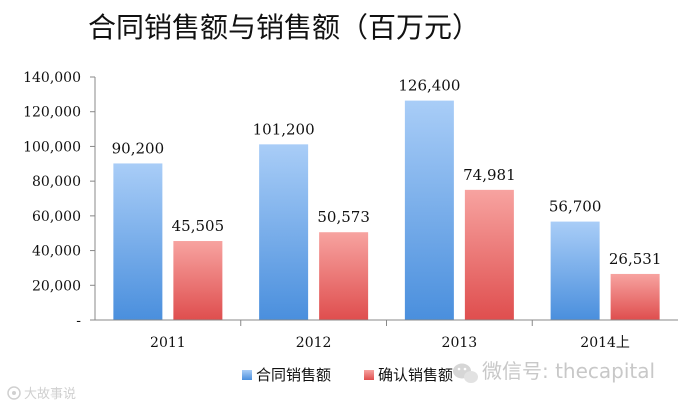 Image resolution: width=696 pixels, height=406 pixels. I want to click on data-label: 101,200, so click(284, 129).